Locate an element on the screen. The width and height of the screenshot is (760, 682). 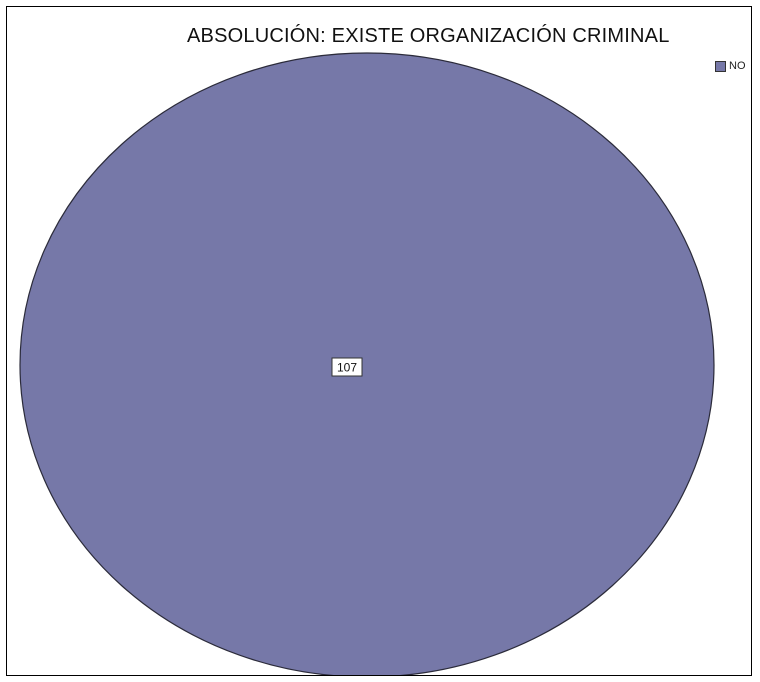
data-label-box is located at coordinates (347, 367).